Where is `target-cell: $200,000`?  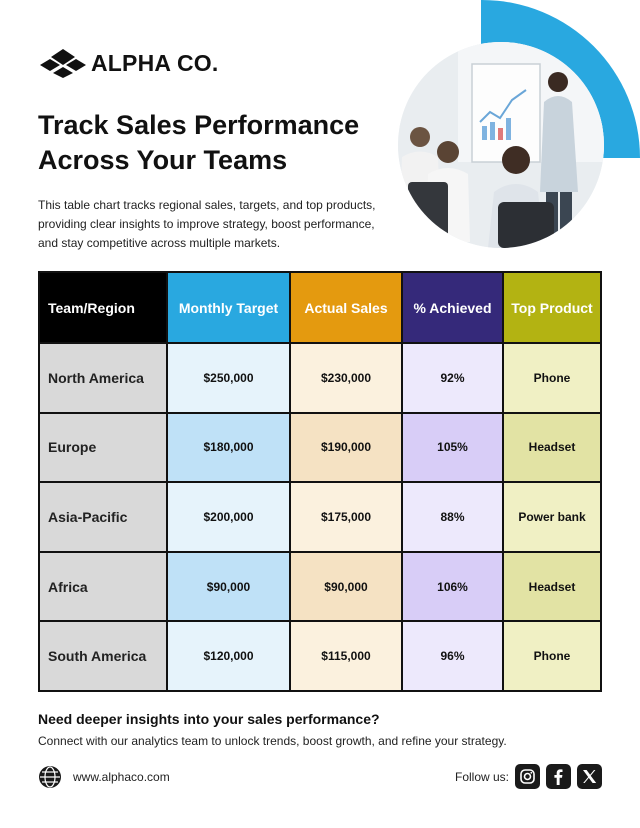 target-cell: $200,000 is located at coordinates (227, 517).